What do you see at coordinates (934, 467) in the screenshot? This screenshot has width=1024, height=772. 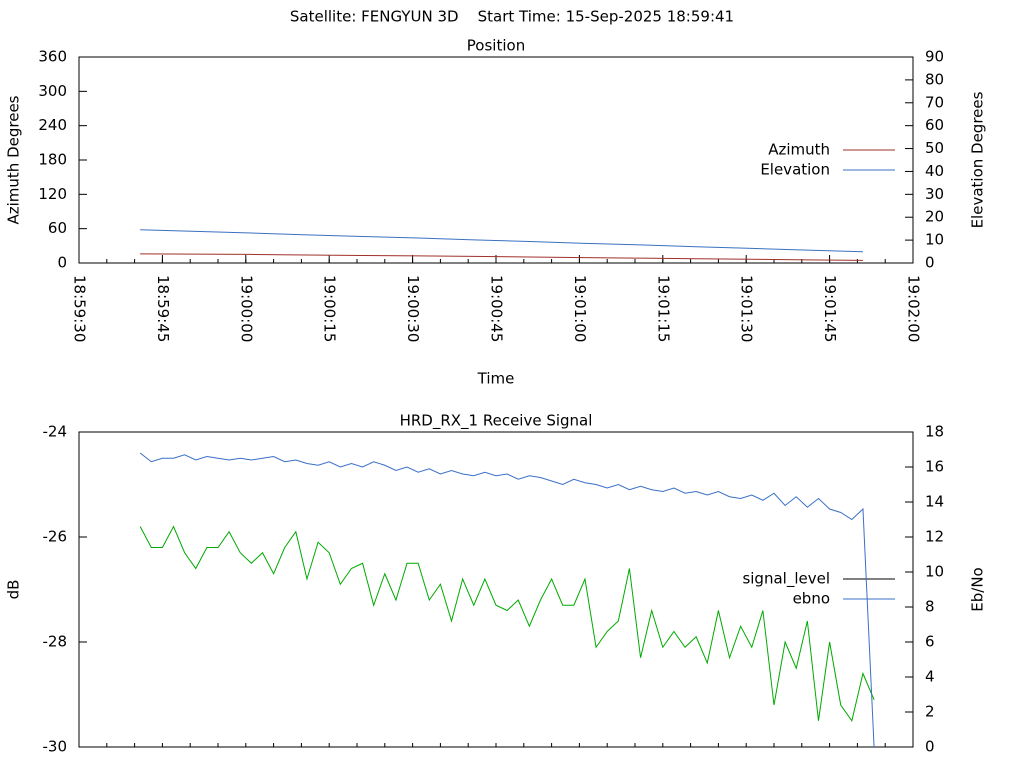 I see `y2-tick-label: 16` at bounding box center [934, 467].